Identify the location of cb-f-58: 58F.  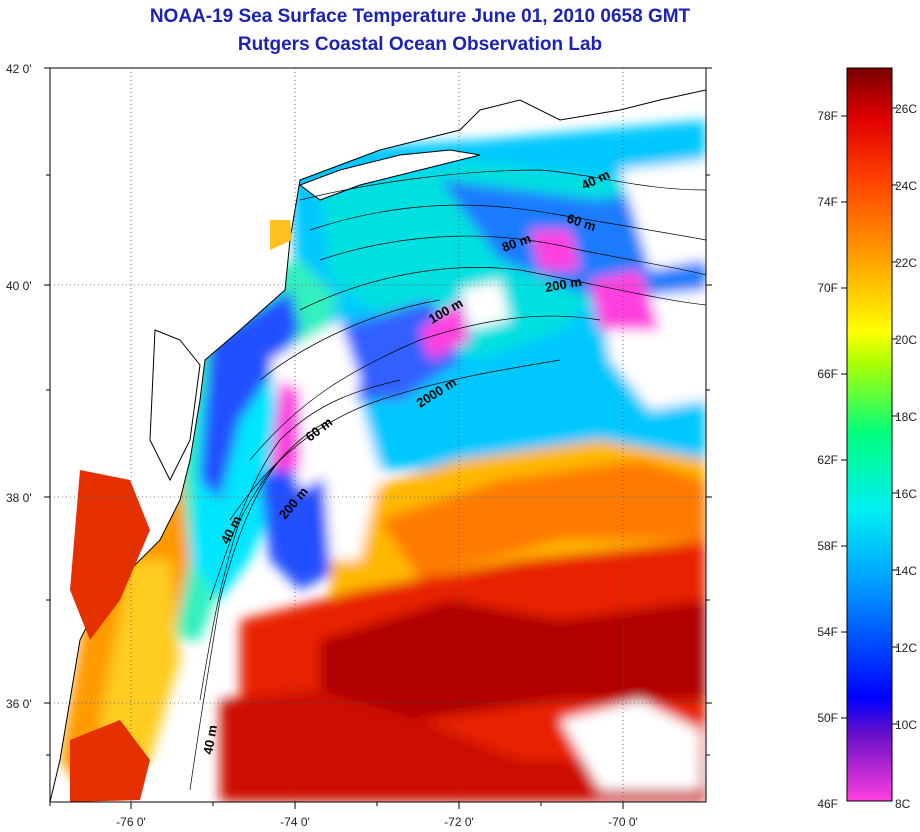
(827, 546).